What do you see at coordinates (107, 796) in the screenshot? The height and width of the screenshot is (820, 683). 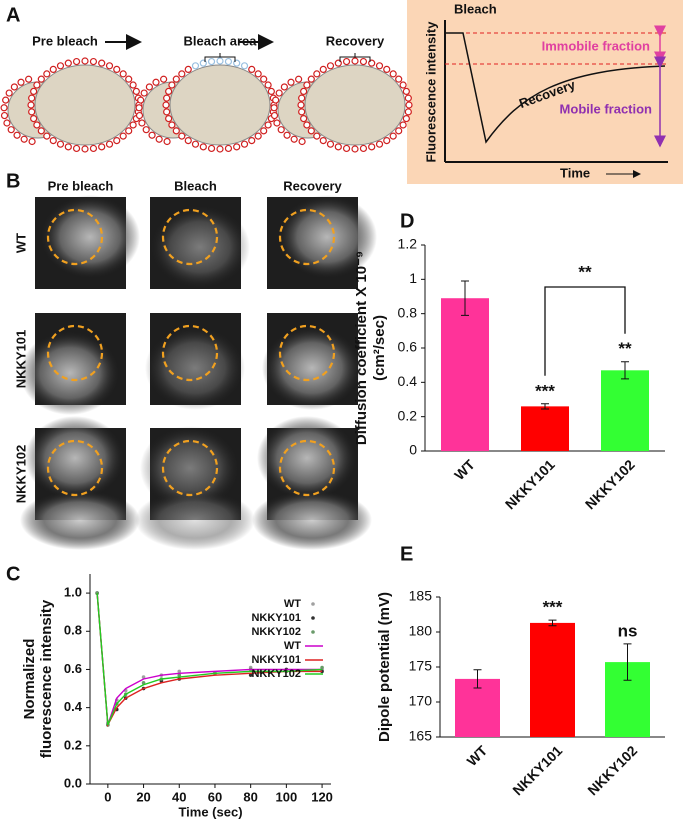 I see `x-tick-label: 0` at bounding box center [107, 796].